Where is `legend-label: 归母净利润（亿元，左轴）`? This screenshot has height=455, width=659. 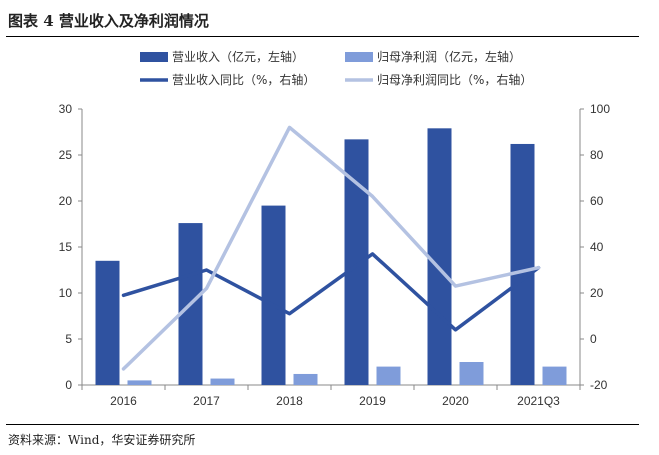
legend-label: 归母净利润（亿元，左轴） is located at coordinates (449, 56).